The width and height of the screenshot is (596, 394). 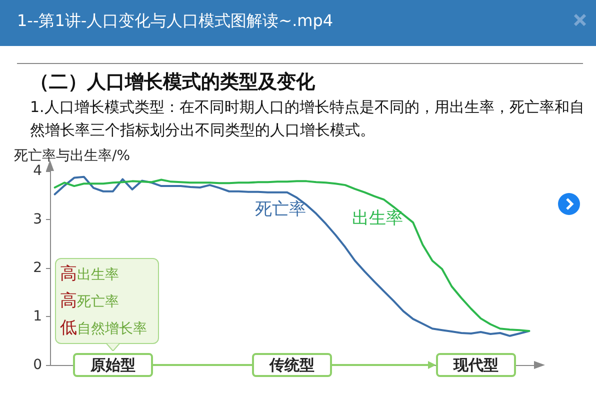 I want to click on text: 1--第1讲-人口变化与人口模式图解读~.mp4, so click(x=175, y=21).